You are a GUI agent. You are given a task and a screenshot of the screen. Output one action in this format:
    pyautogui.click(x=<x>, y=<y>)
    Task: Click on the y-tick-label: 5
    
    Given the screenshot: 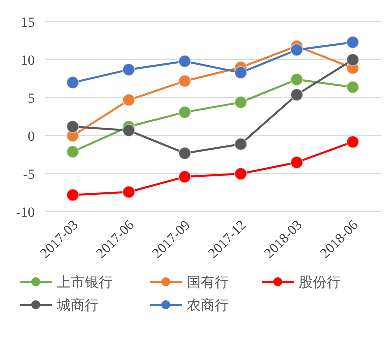 What is the action you would take?
    pyautogui.click(x=31, y=99)
    